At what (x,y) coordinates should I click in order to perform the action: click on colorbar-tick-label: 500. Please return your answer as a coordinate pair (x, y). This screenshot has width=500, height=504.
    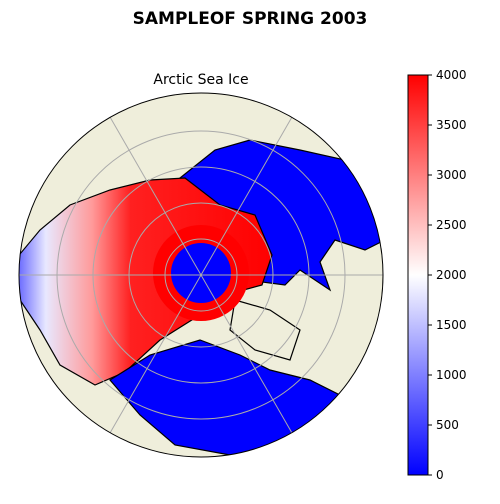
    Looking at the image, I should click on (447, 425).